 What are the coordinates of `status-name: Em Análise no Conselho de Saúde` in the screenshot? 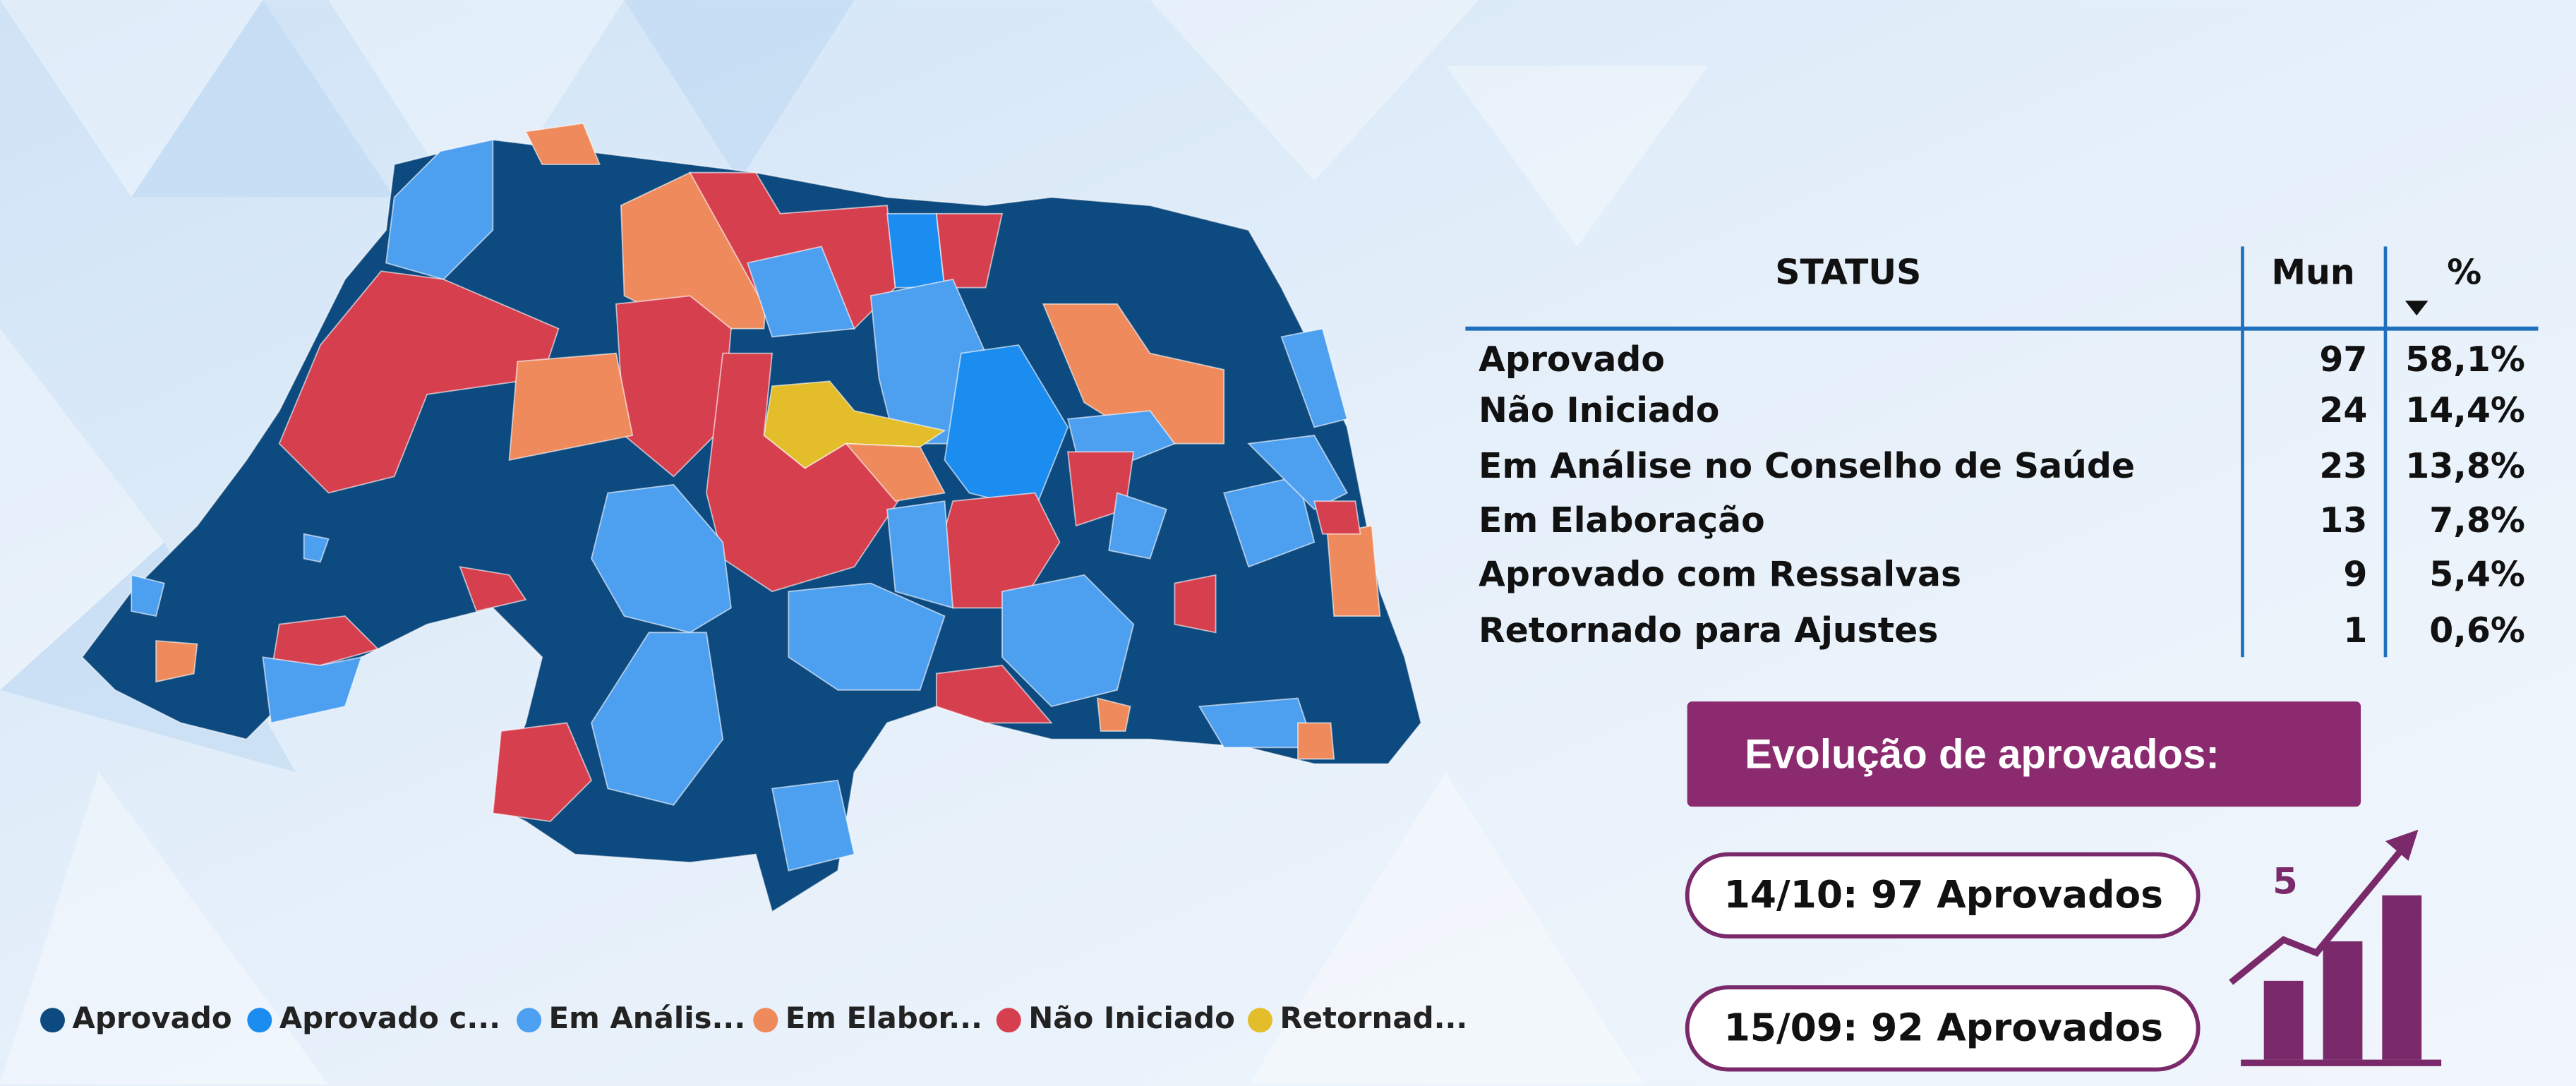 It's located at (1807, 466).